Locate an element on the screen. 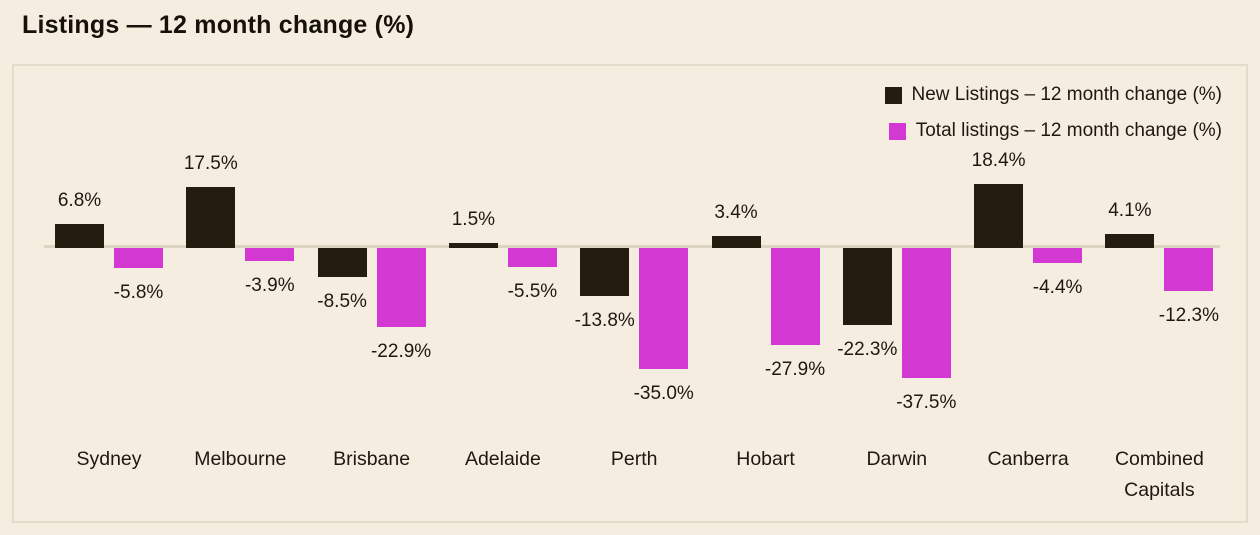 The height and width of the screenshot is (535, 1260). value-label-new-listings-sydney: 6.8% is located at coordinates (79, 201).